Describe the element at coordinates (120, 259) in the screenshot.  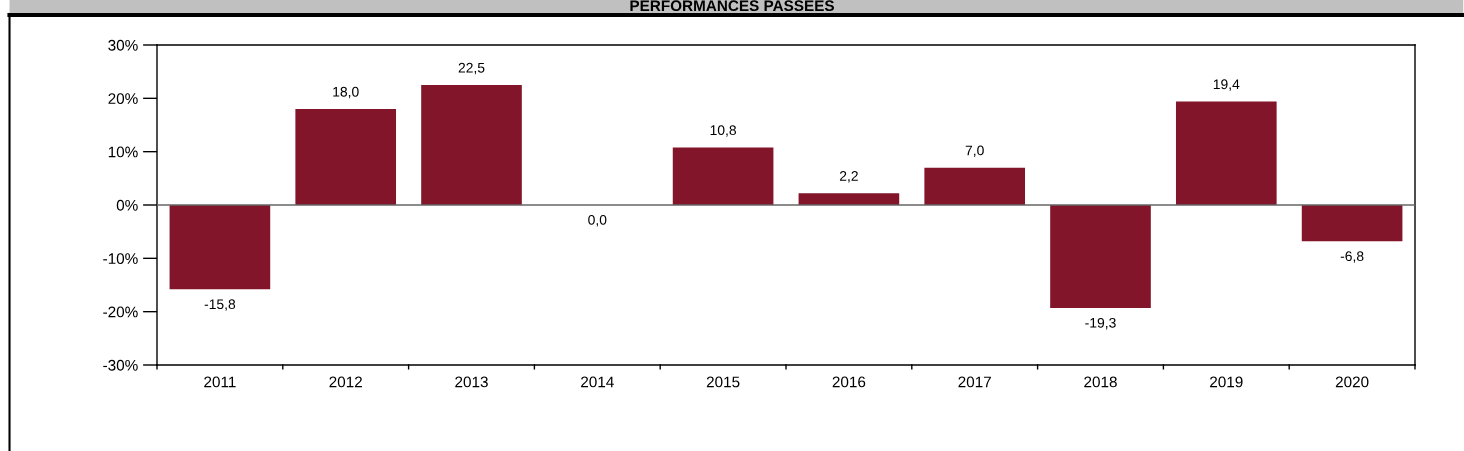
I see `y-tick-label: -10%` at that location.